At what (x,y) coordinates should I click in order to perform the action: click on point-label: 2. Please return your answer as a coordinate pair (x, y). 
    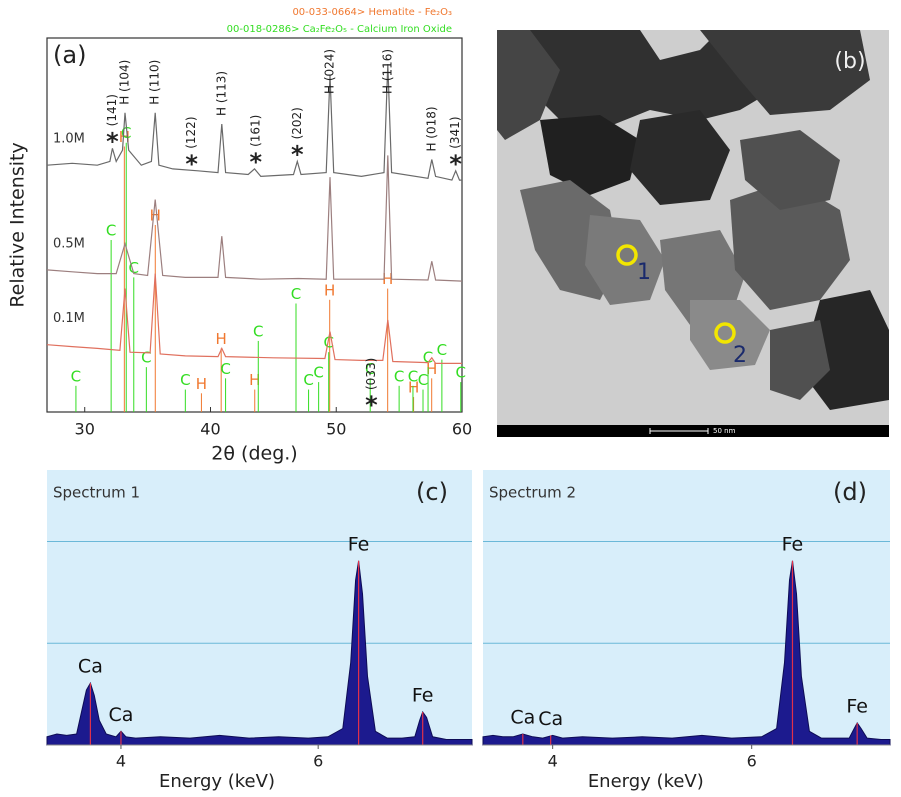
    Looking at the image, I should click on (740, 355).